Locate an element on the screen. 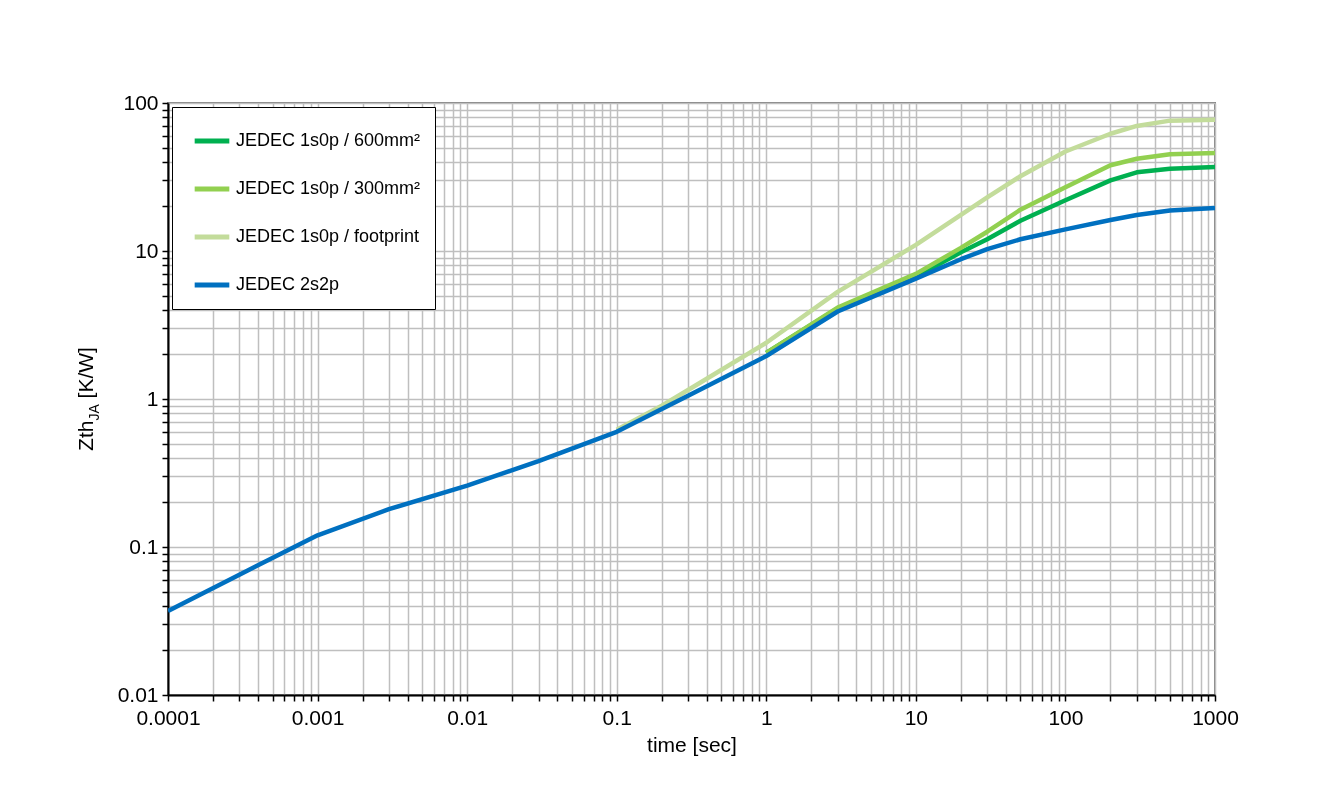 This screenshot has height=794, width=1330. x-tick-label: 0.01 is located at coordinates (468, 717).